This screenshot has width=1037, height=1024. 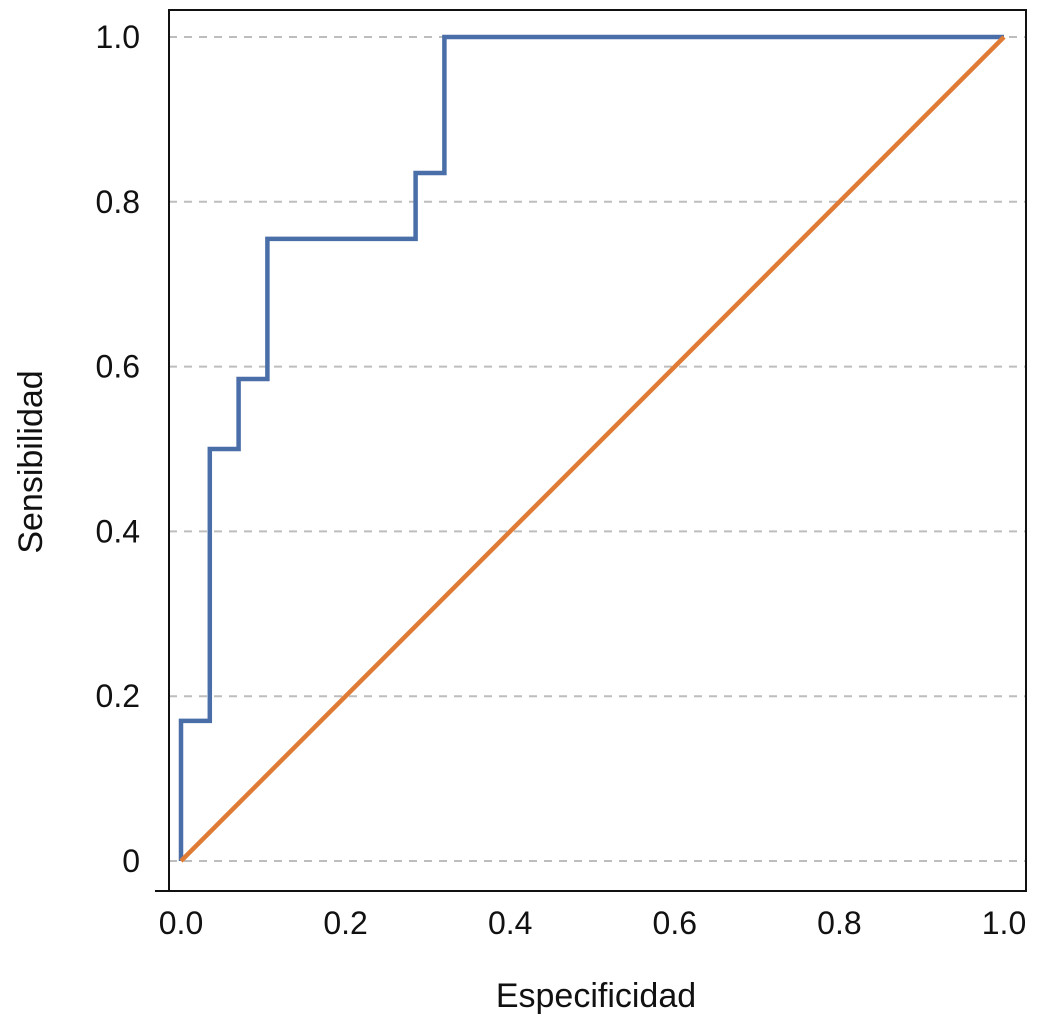 What do you see at coordinates (118, 367) in the screenshot?
I see `y-tick-label: 0.6` at bounding box center [118, 367].